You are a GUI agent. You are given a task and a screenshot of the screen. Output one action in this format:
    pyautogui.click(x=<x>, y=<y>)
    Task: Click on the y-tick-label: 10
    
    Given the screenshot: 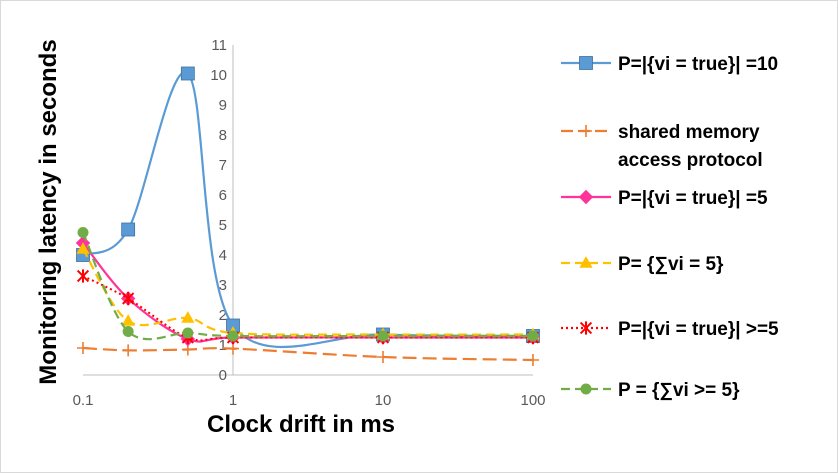 What is the action you would take?
    pyautogui.click(x=218, y=75)
    